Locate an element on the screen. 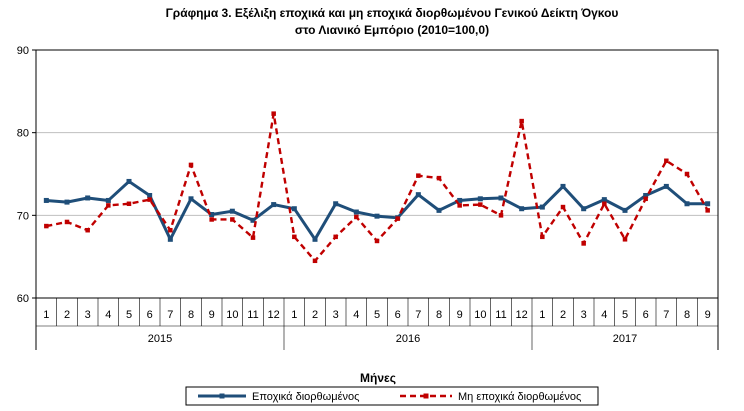 This screenshot has width=744, height=411. x-tick-label: 7 is located at coordinates (418, 315).